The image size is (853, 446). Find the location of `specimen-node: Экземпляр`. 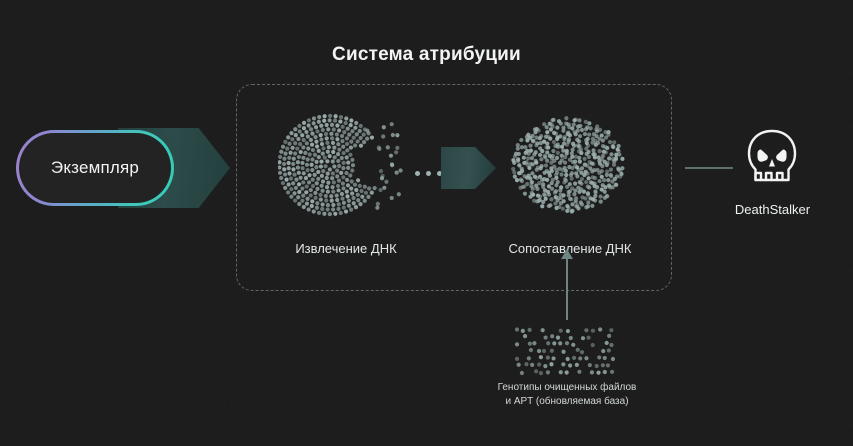

specimen-node: Экземпляр is located at coordinates (95, 168).